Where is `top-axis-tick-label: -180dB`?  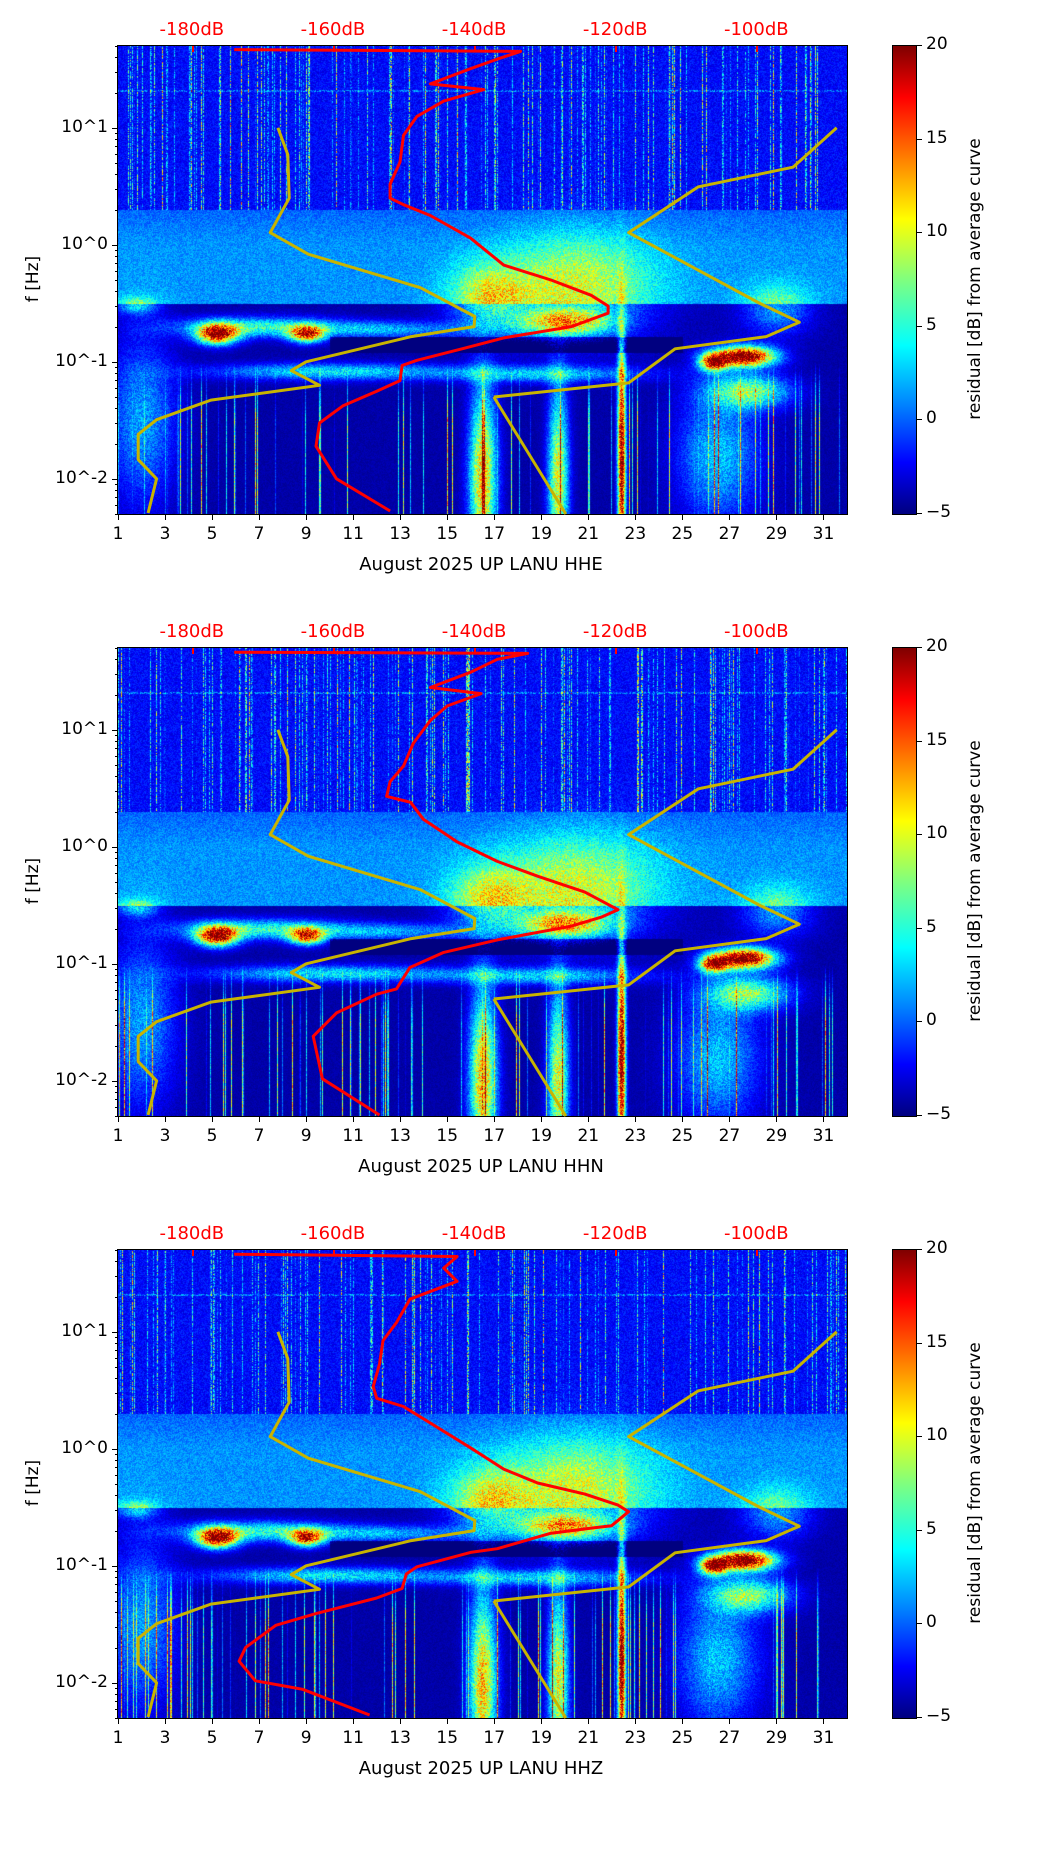
top-axis-tick-label: -180dB is located at coordinates (192, 1233).